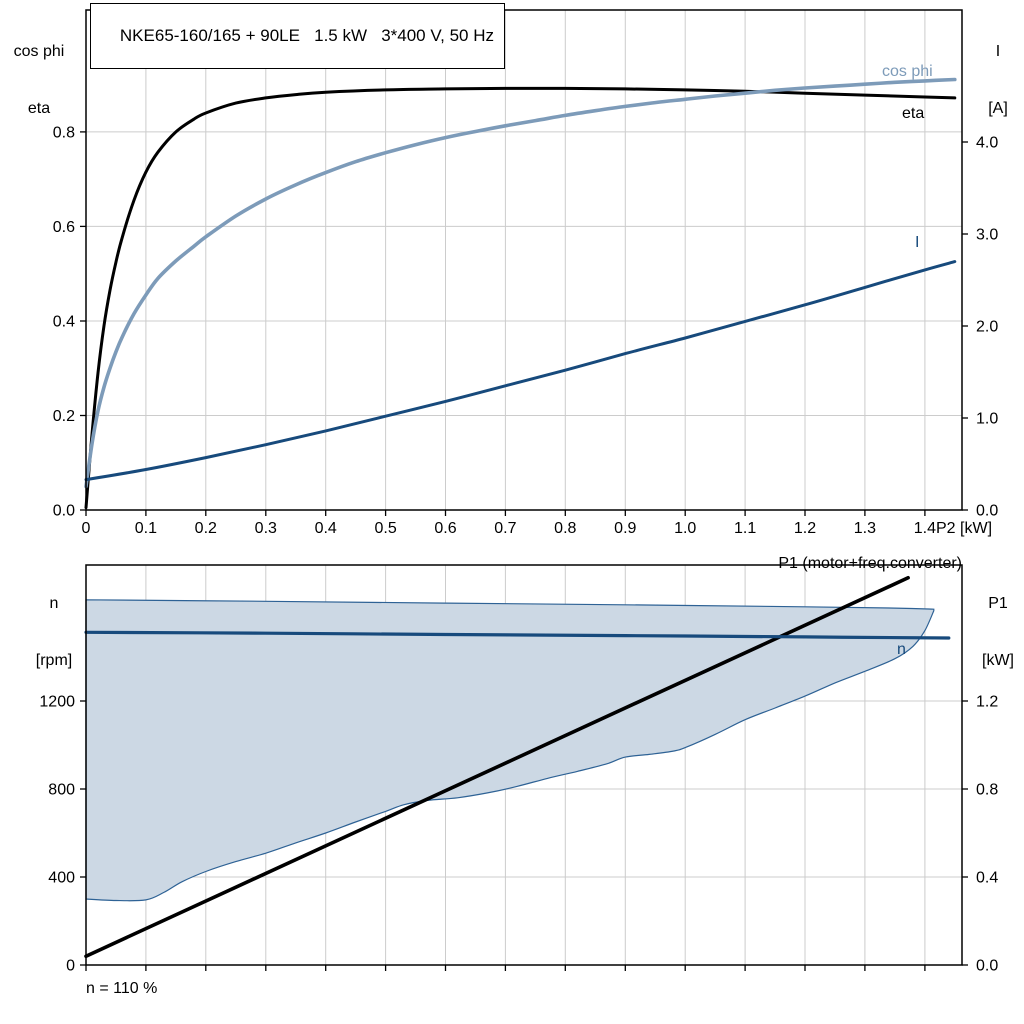  I want to click on x-tick-label: 0.7, so click(505, 528).